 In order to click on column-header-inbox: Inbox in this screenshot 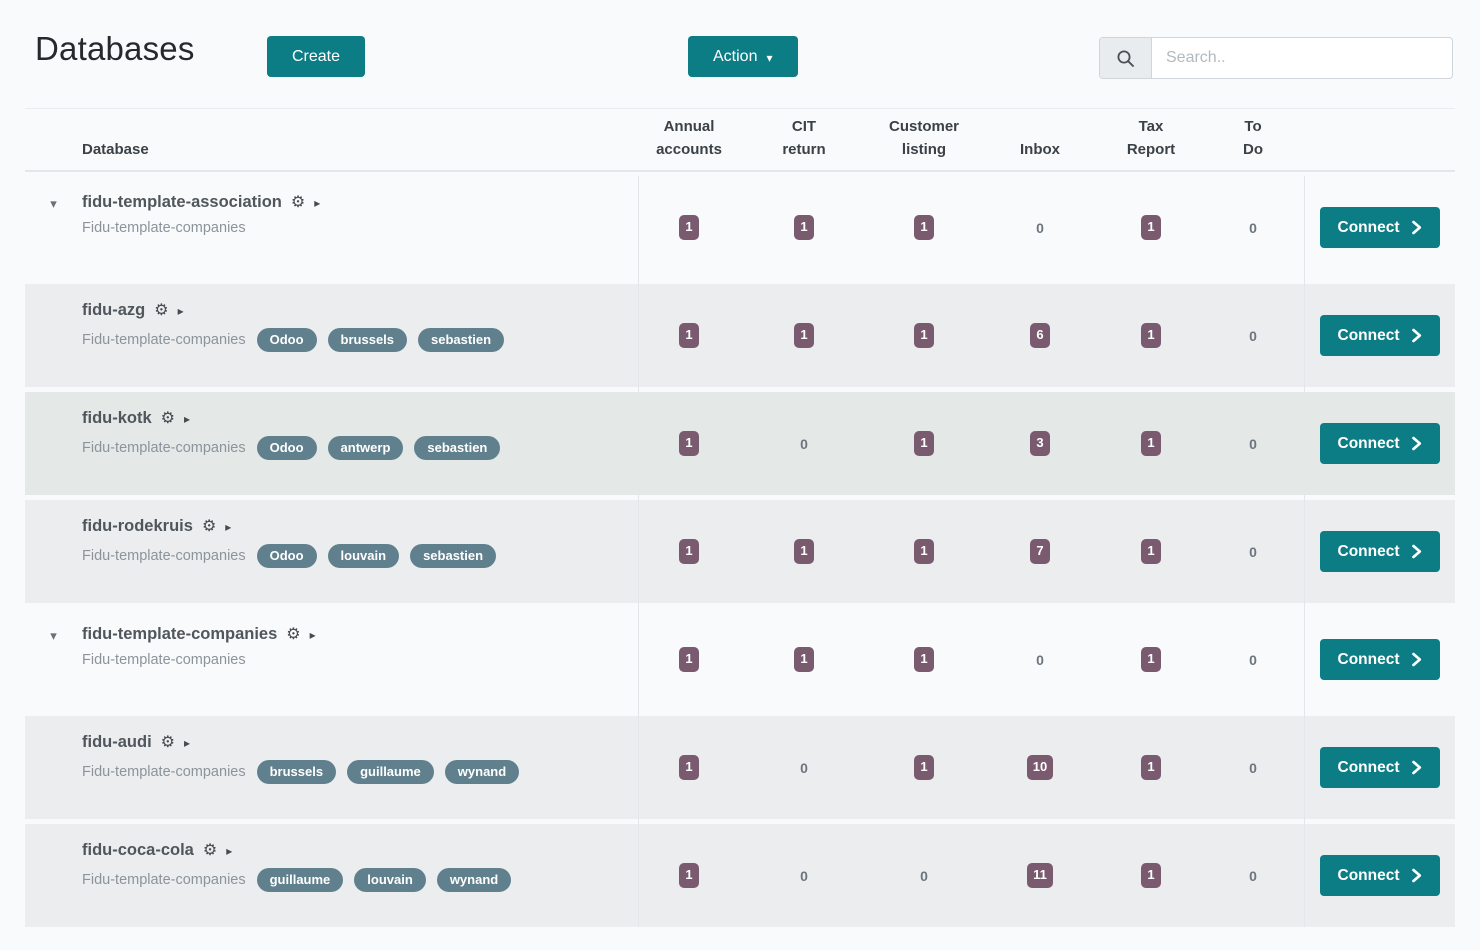, I will do `click(1040, 149)`.